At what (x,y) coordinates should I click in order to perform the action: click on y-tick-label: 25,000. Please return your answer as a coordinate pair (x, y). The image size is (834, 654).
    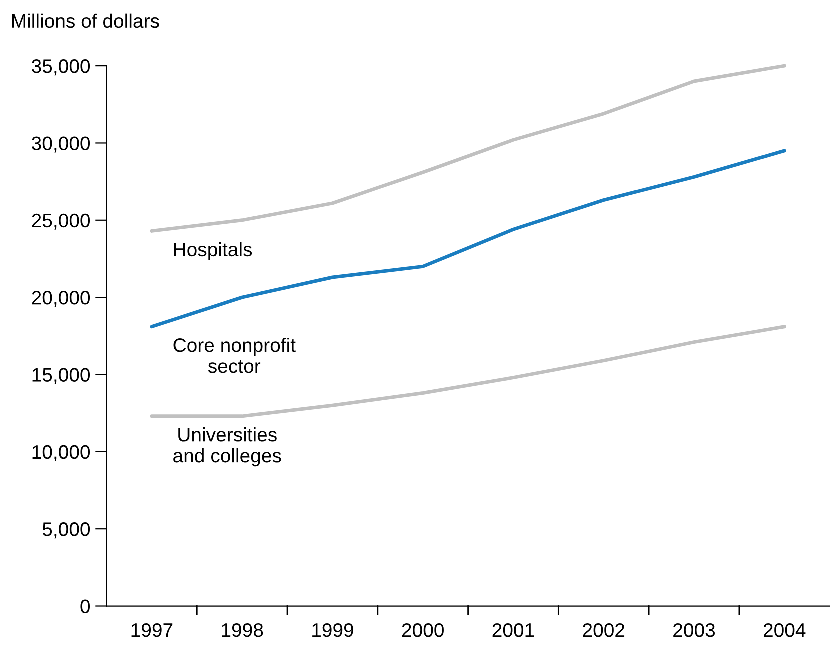
    Looking at the image, I should click on (61, 222).